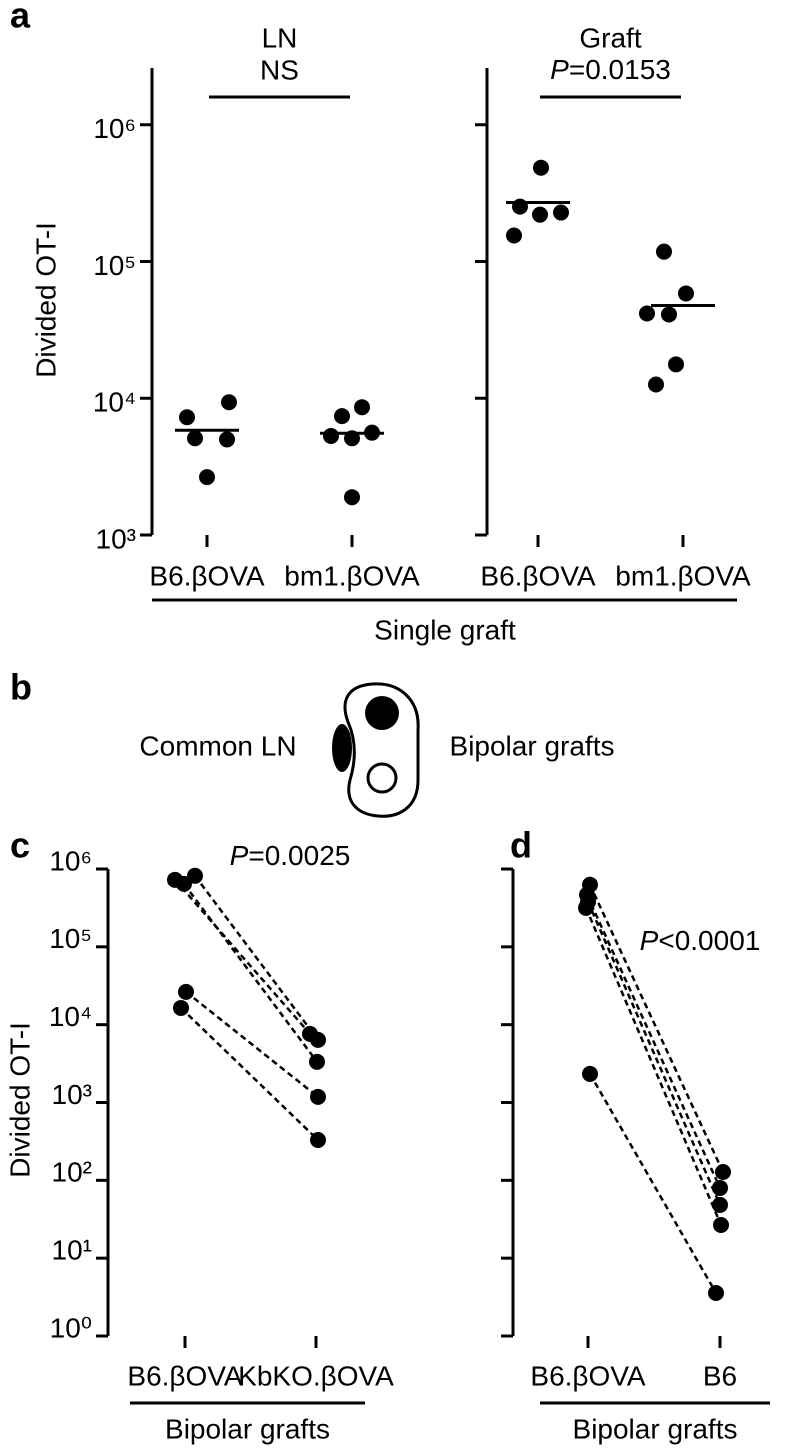 The image size is (788, 1454). What do you see at coordinates (532, 745) in the screenshot?
I see `diagram-label: Bipolar grafts` at bounding box center [532, 745].